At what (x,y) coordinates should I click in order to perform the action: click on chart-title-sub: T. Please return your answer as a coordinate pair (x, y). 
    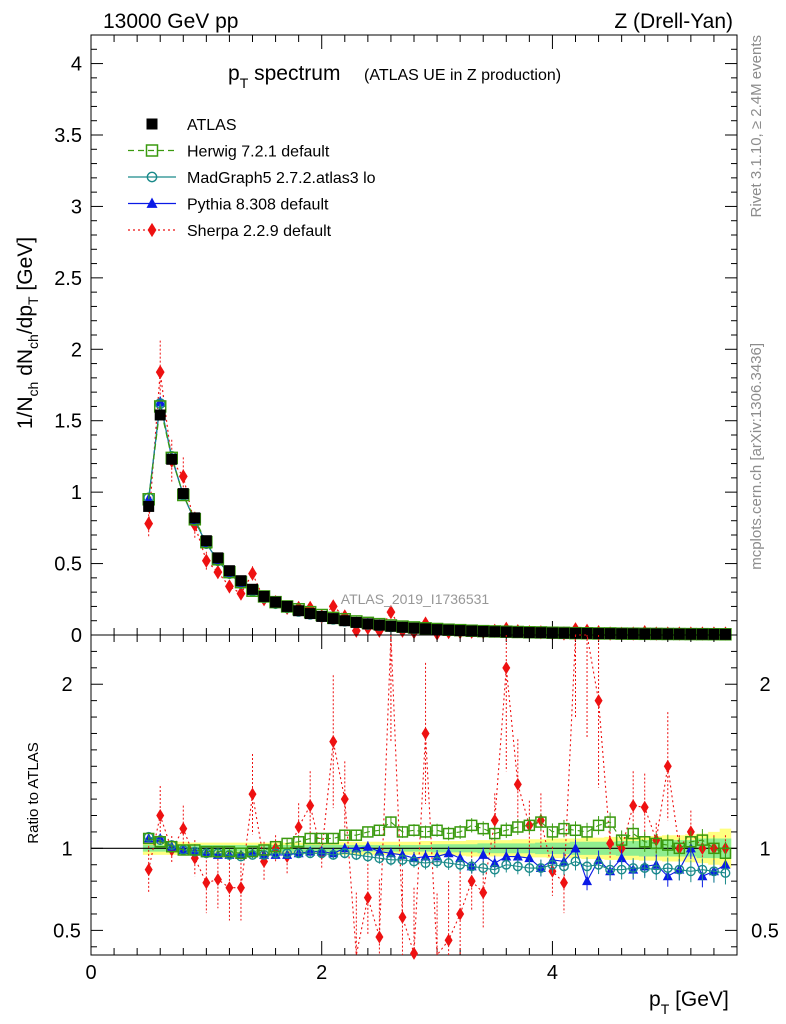
    Looking at the image, I should click on (244, 83).